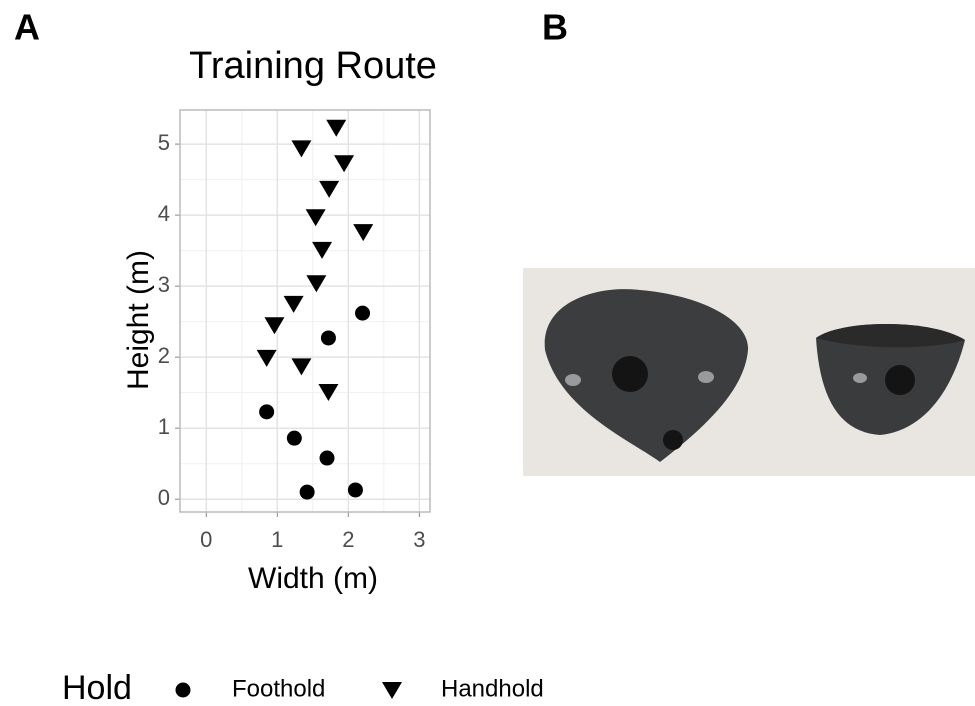 The height and width of the screenshot is (706, 975). I want to click on y-tick-label: 4, so click(164, 213).